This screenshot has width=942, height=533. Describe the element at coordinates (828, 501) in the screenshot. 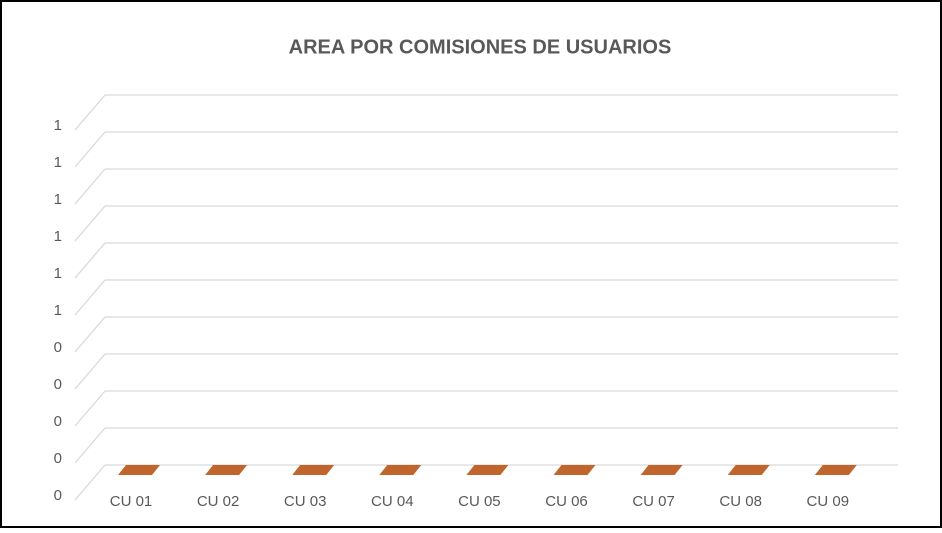

I see `x-tick-label: CU 09` at that location.